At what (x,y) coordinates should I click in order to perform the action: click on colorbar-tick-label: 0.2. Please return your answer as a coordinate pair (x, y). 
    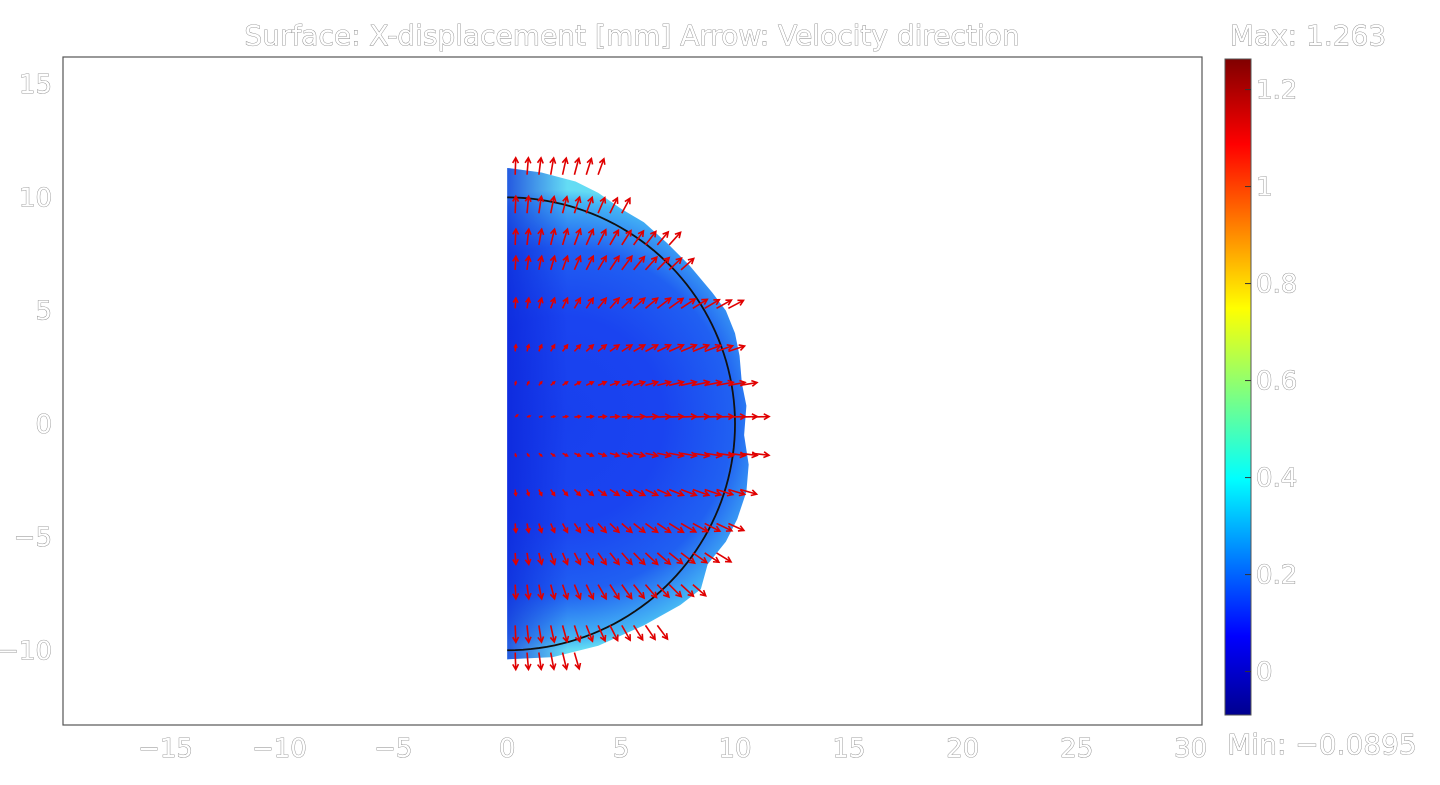
    Looking at the image, I should click on (1276, 576).